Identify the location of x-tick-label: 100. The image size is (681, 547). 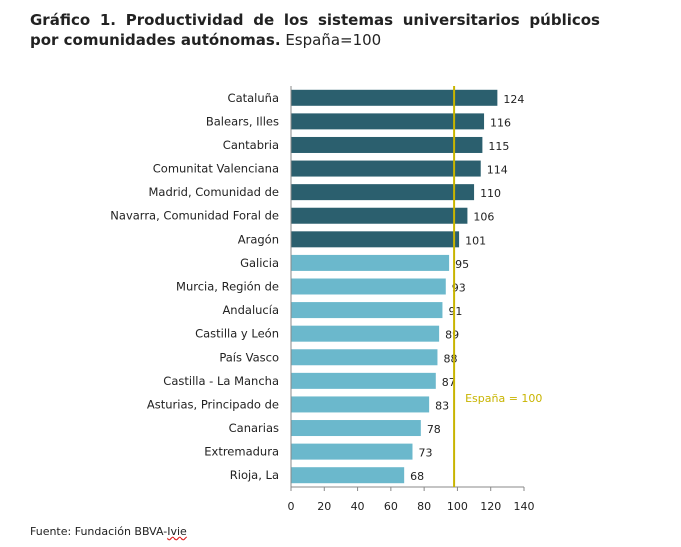
(457, 506).